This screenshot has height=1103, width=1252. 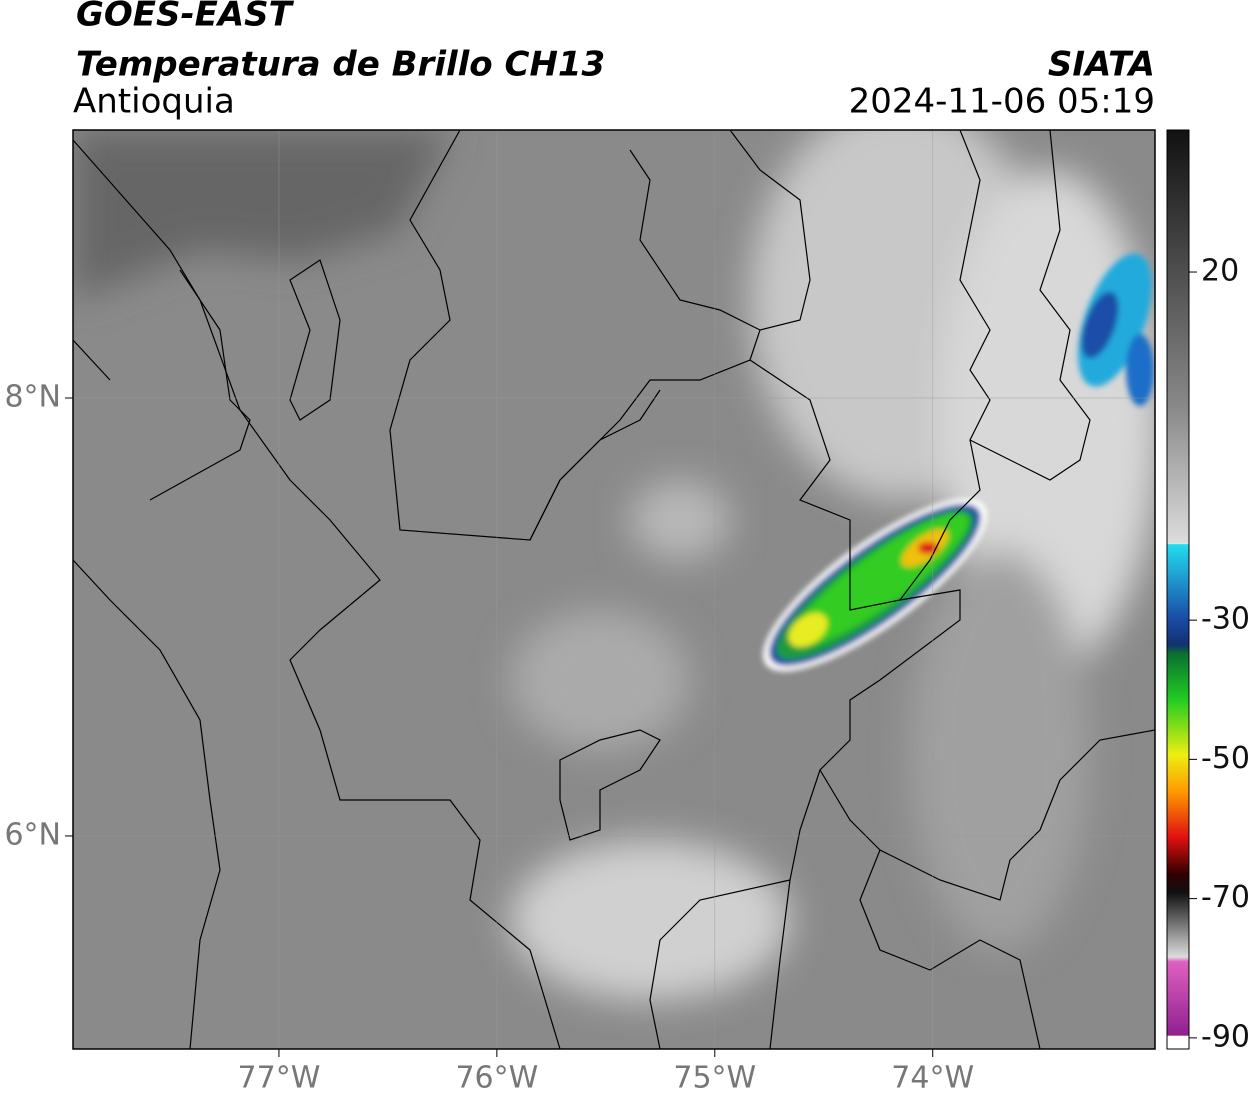 I want to click on colorbar-tick-label: -30, so click(x=1225, y=619).